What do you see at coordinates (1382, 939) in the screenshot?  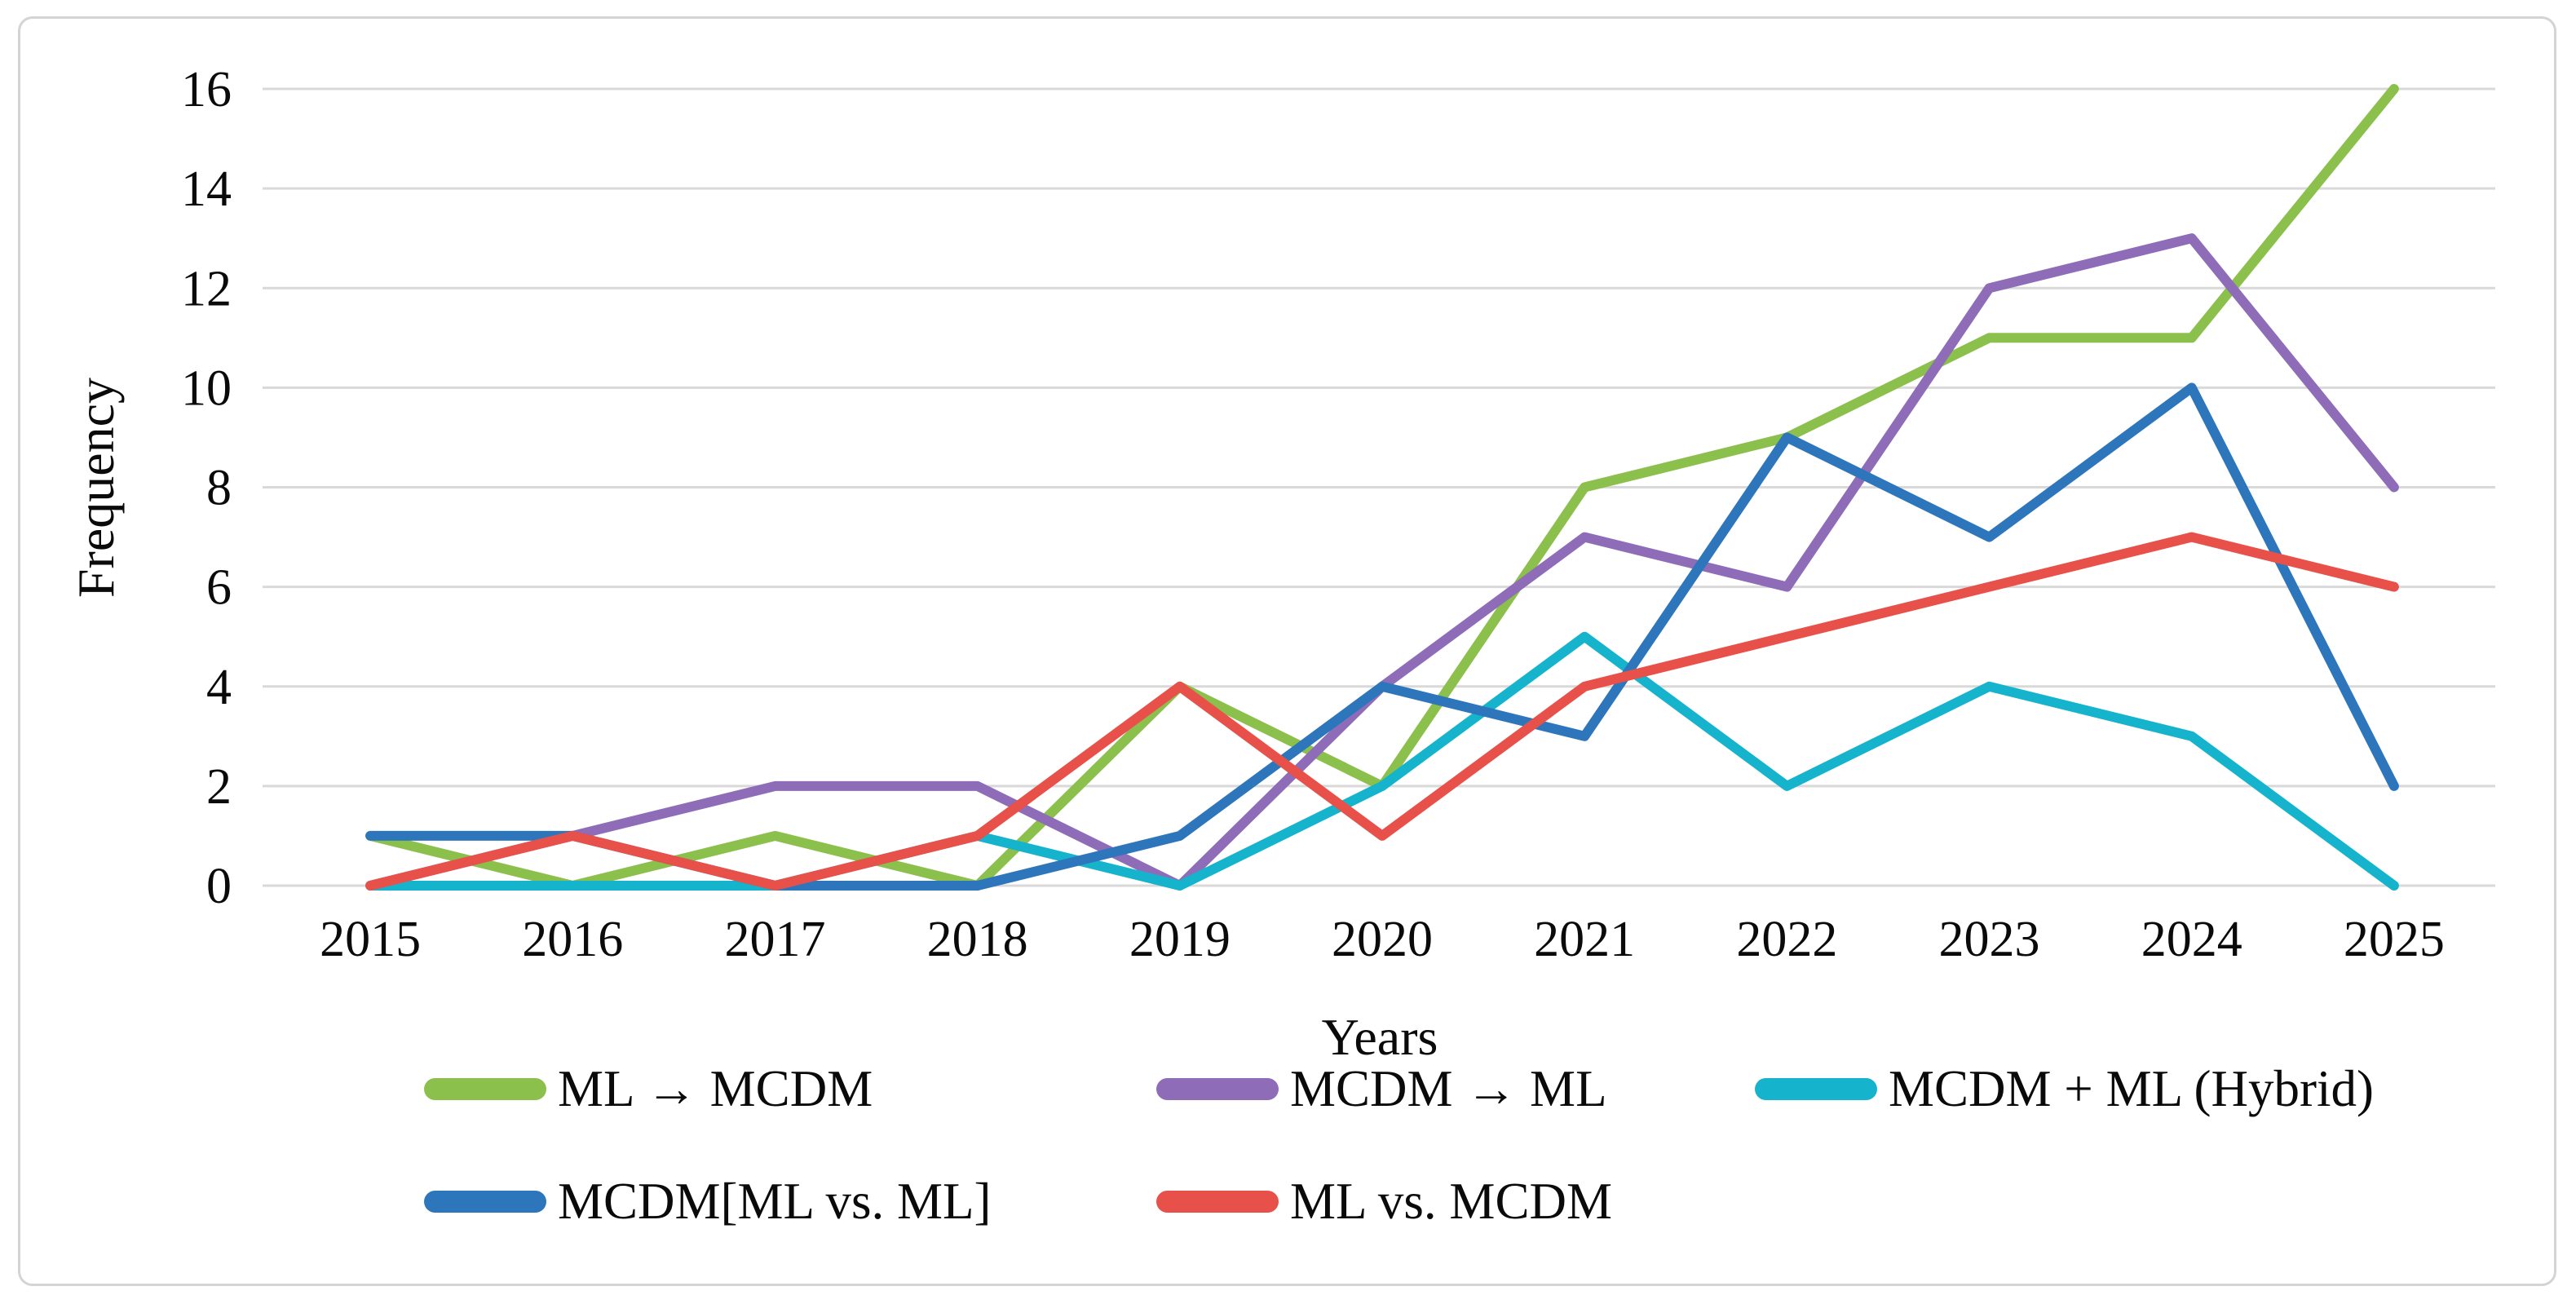 I see `x-tick-label: 2020` at bounding box center [1382, 939].